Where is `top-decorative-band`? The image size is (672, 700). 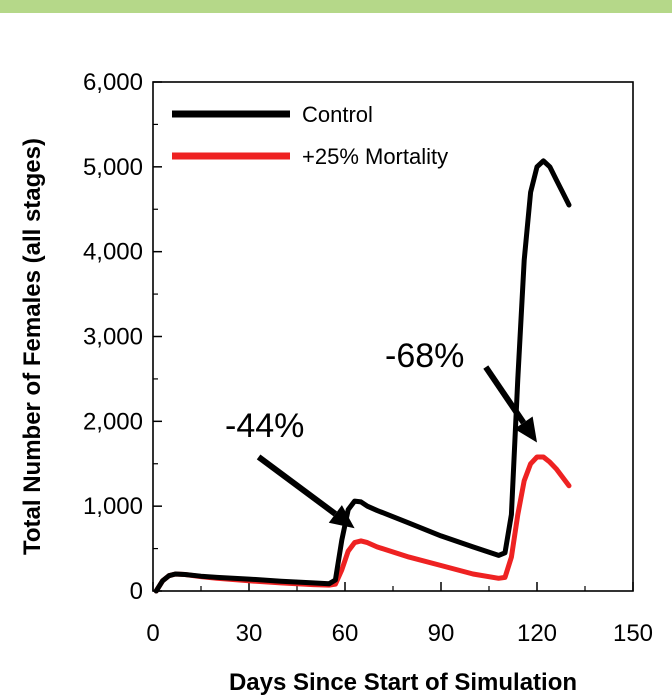 top-decorative-band is located at coordinates (336, 6).